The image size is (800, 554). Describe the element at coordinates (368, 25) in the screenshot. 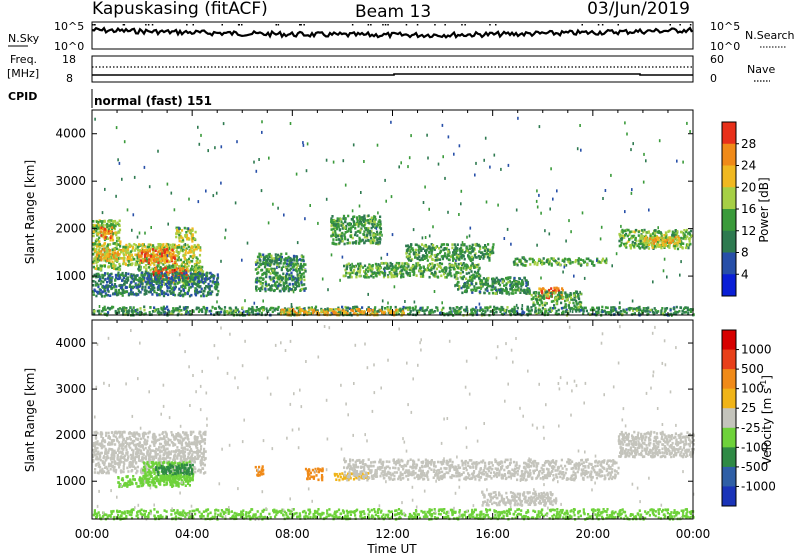

I see `noise-search-point` at that location.